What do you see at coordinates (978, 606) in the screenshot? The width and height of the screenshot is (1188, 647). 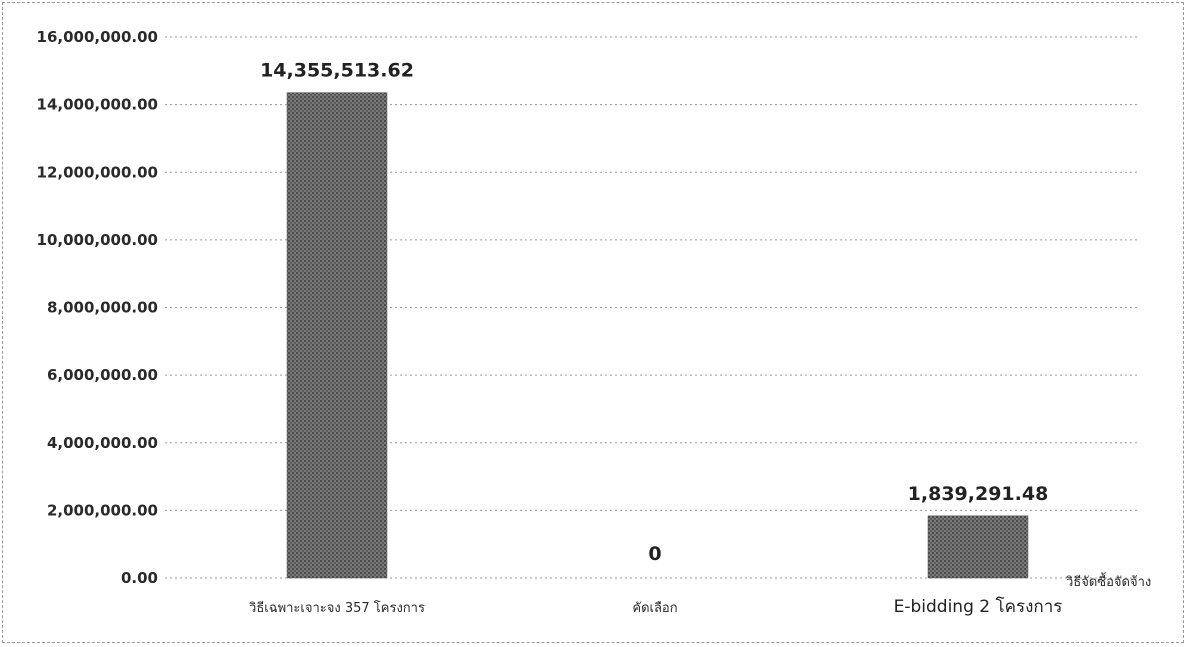 I see `category-label: E-bidding 2 โครงการ` at bounding box center [978, 606].